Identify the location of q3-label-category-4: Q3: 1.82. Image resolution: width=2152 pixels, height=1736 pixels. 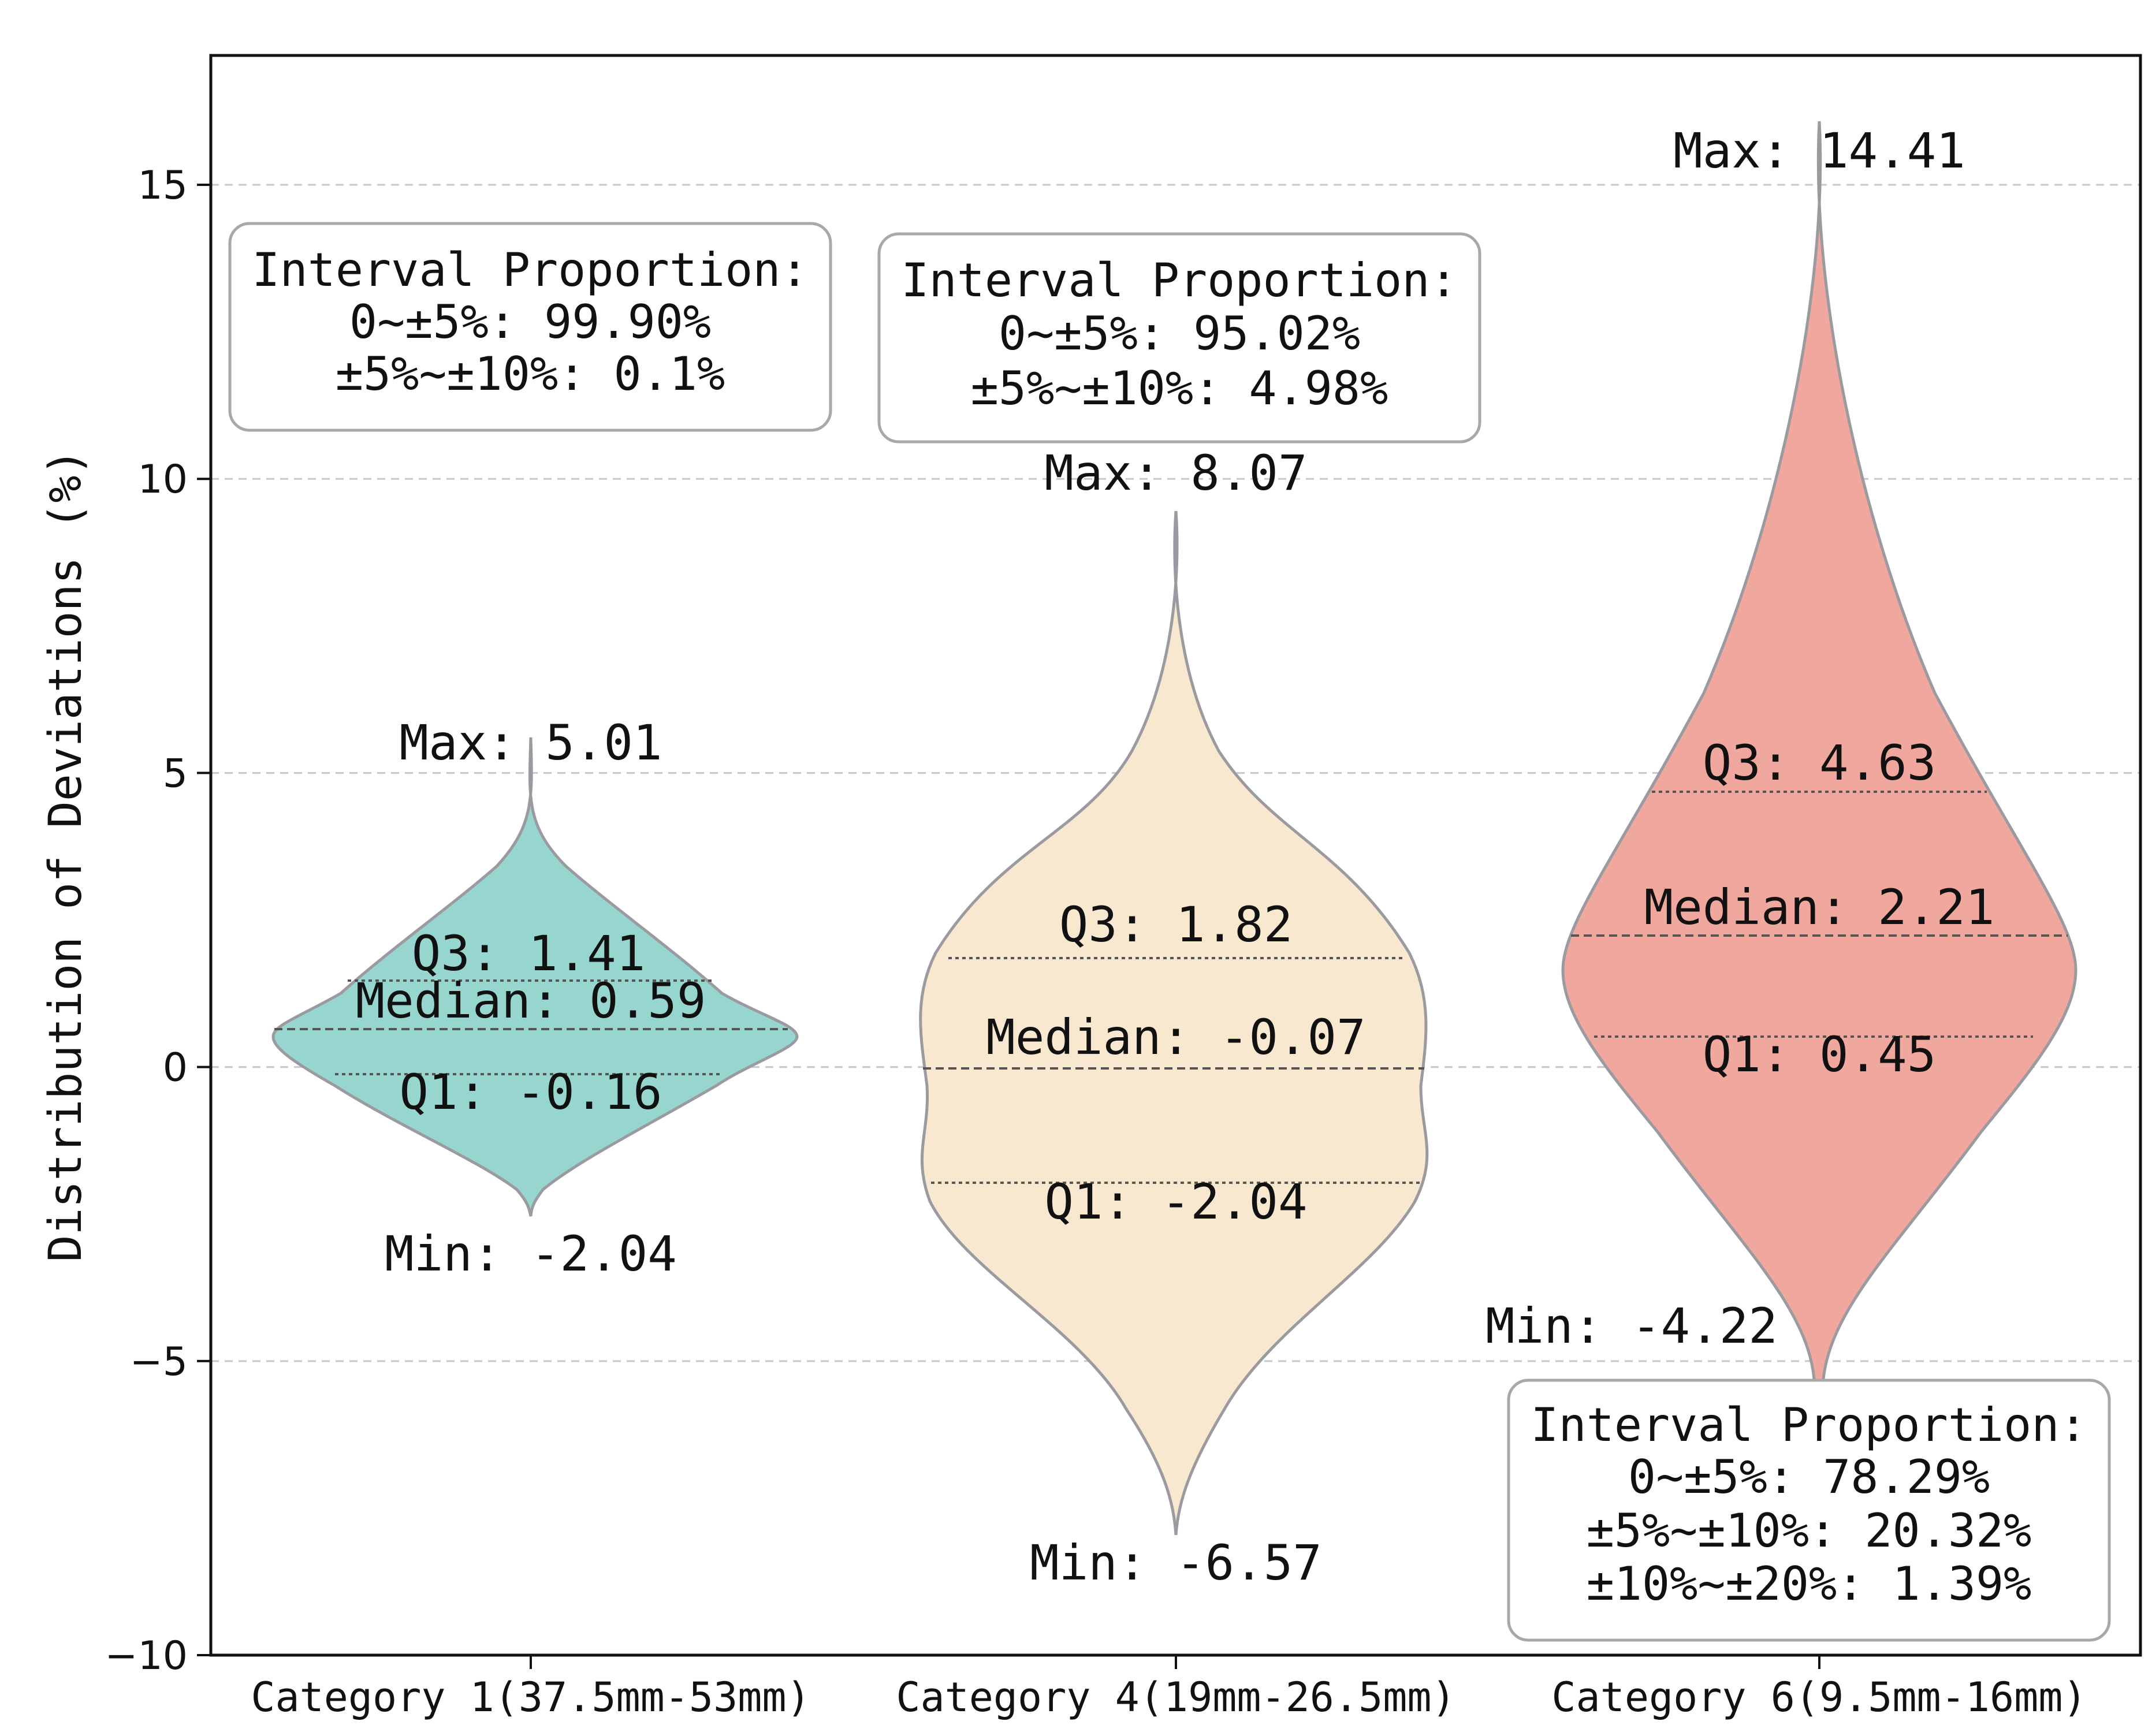
(1176, 925).